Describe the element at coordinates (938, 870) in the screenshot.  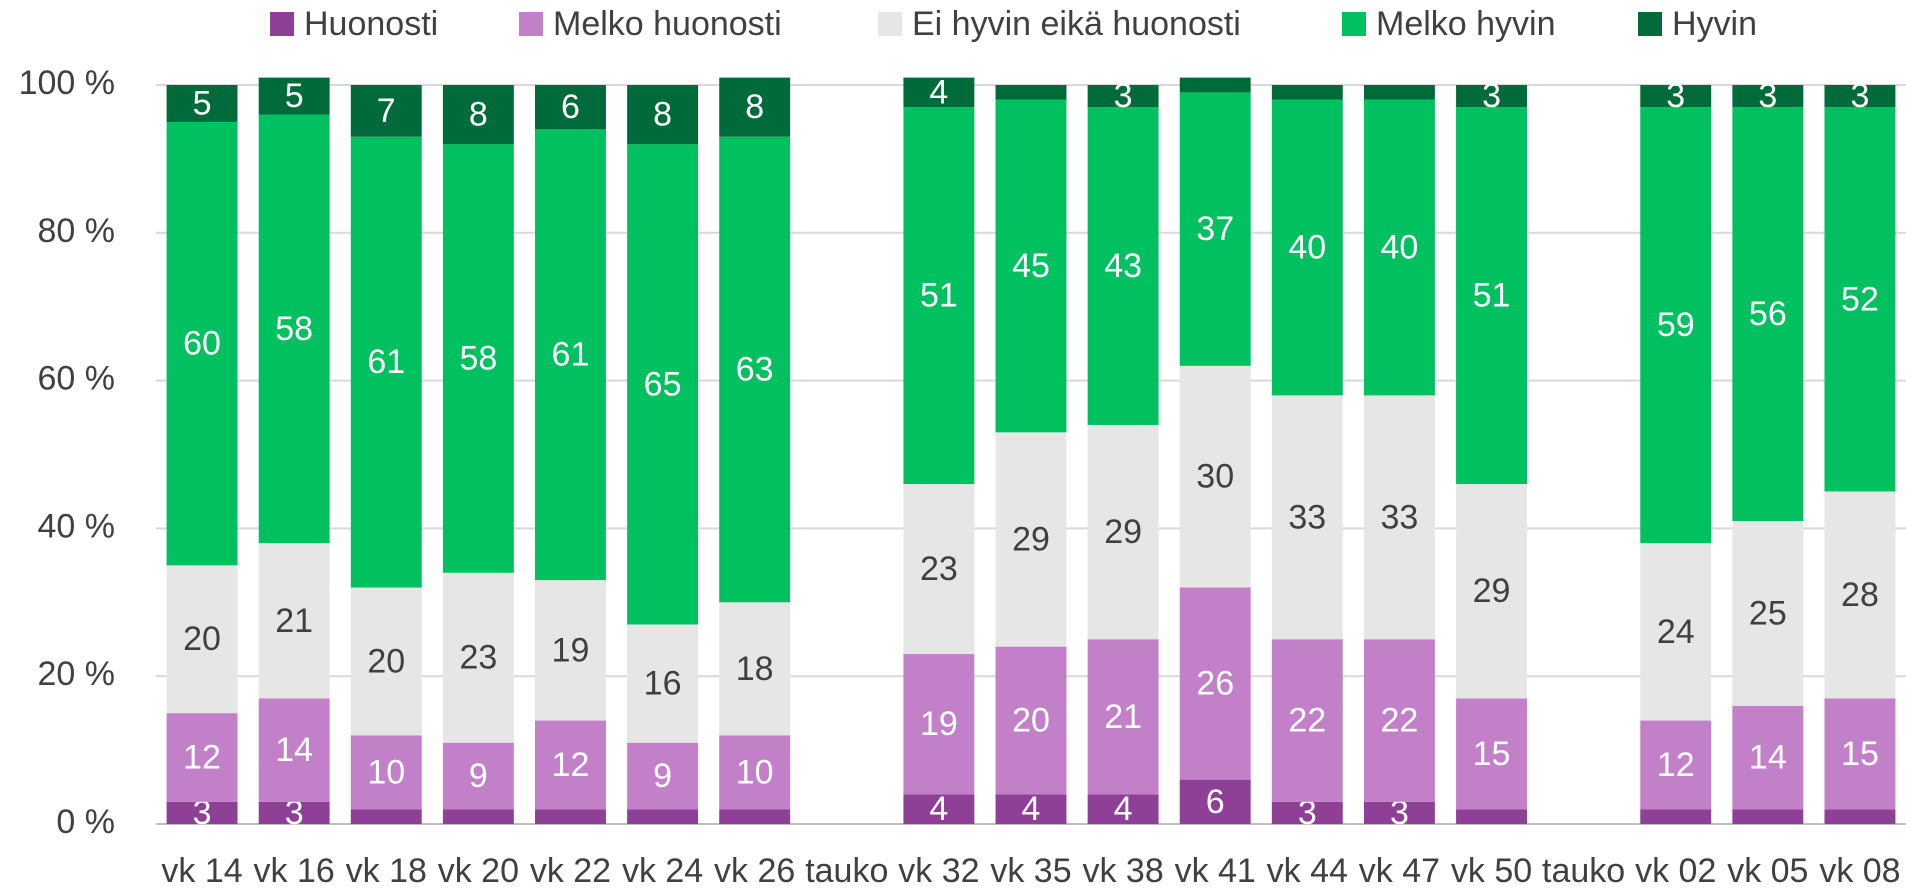
I see `x-tick-label: vk 32` at that location.